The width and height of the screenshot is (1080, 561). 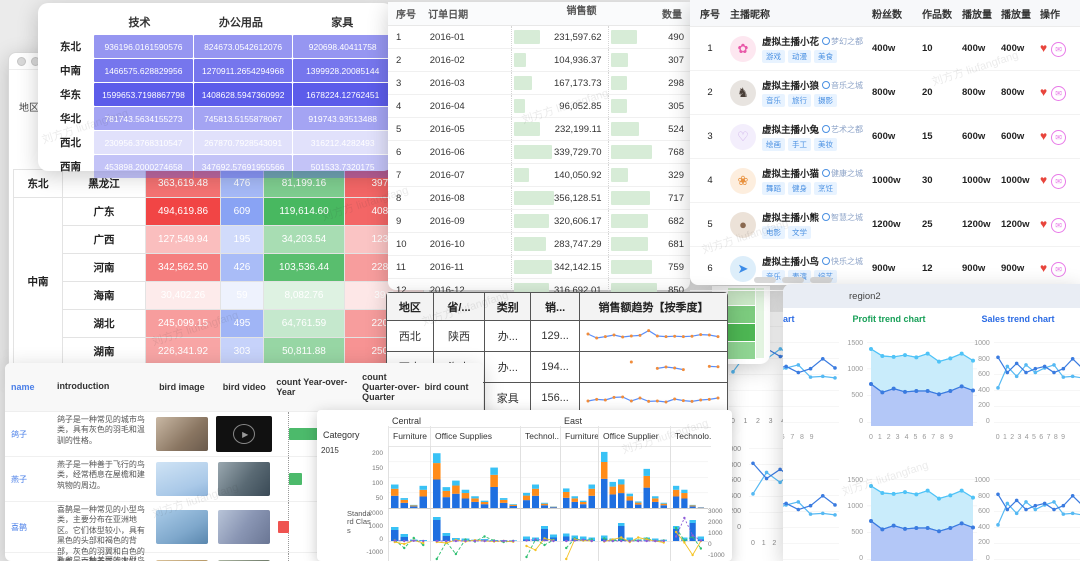 What do you see at coordinates (539, 244) in the screenshot?
I see `order-row: 10 2016-10 283,747.29 681` at bounding box center [539, 244].